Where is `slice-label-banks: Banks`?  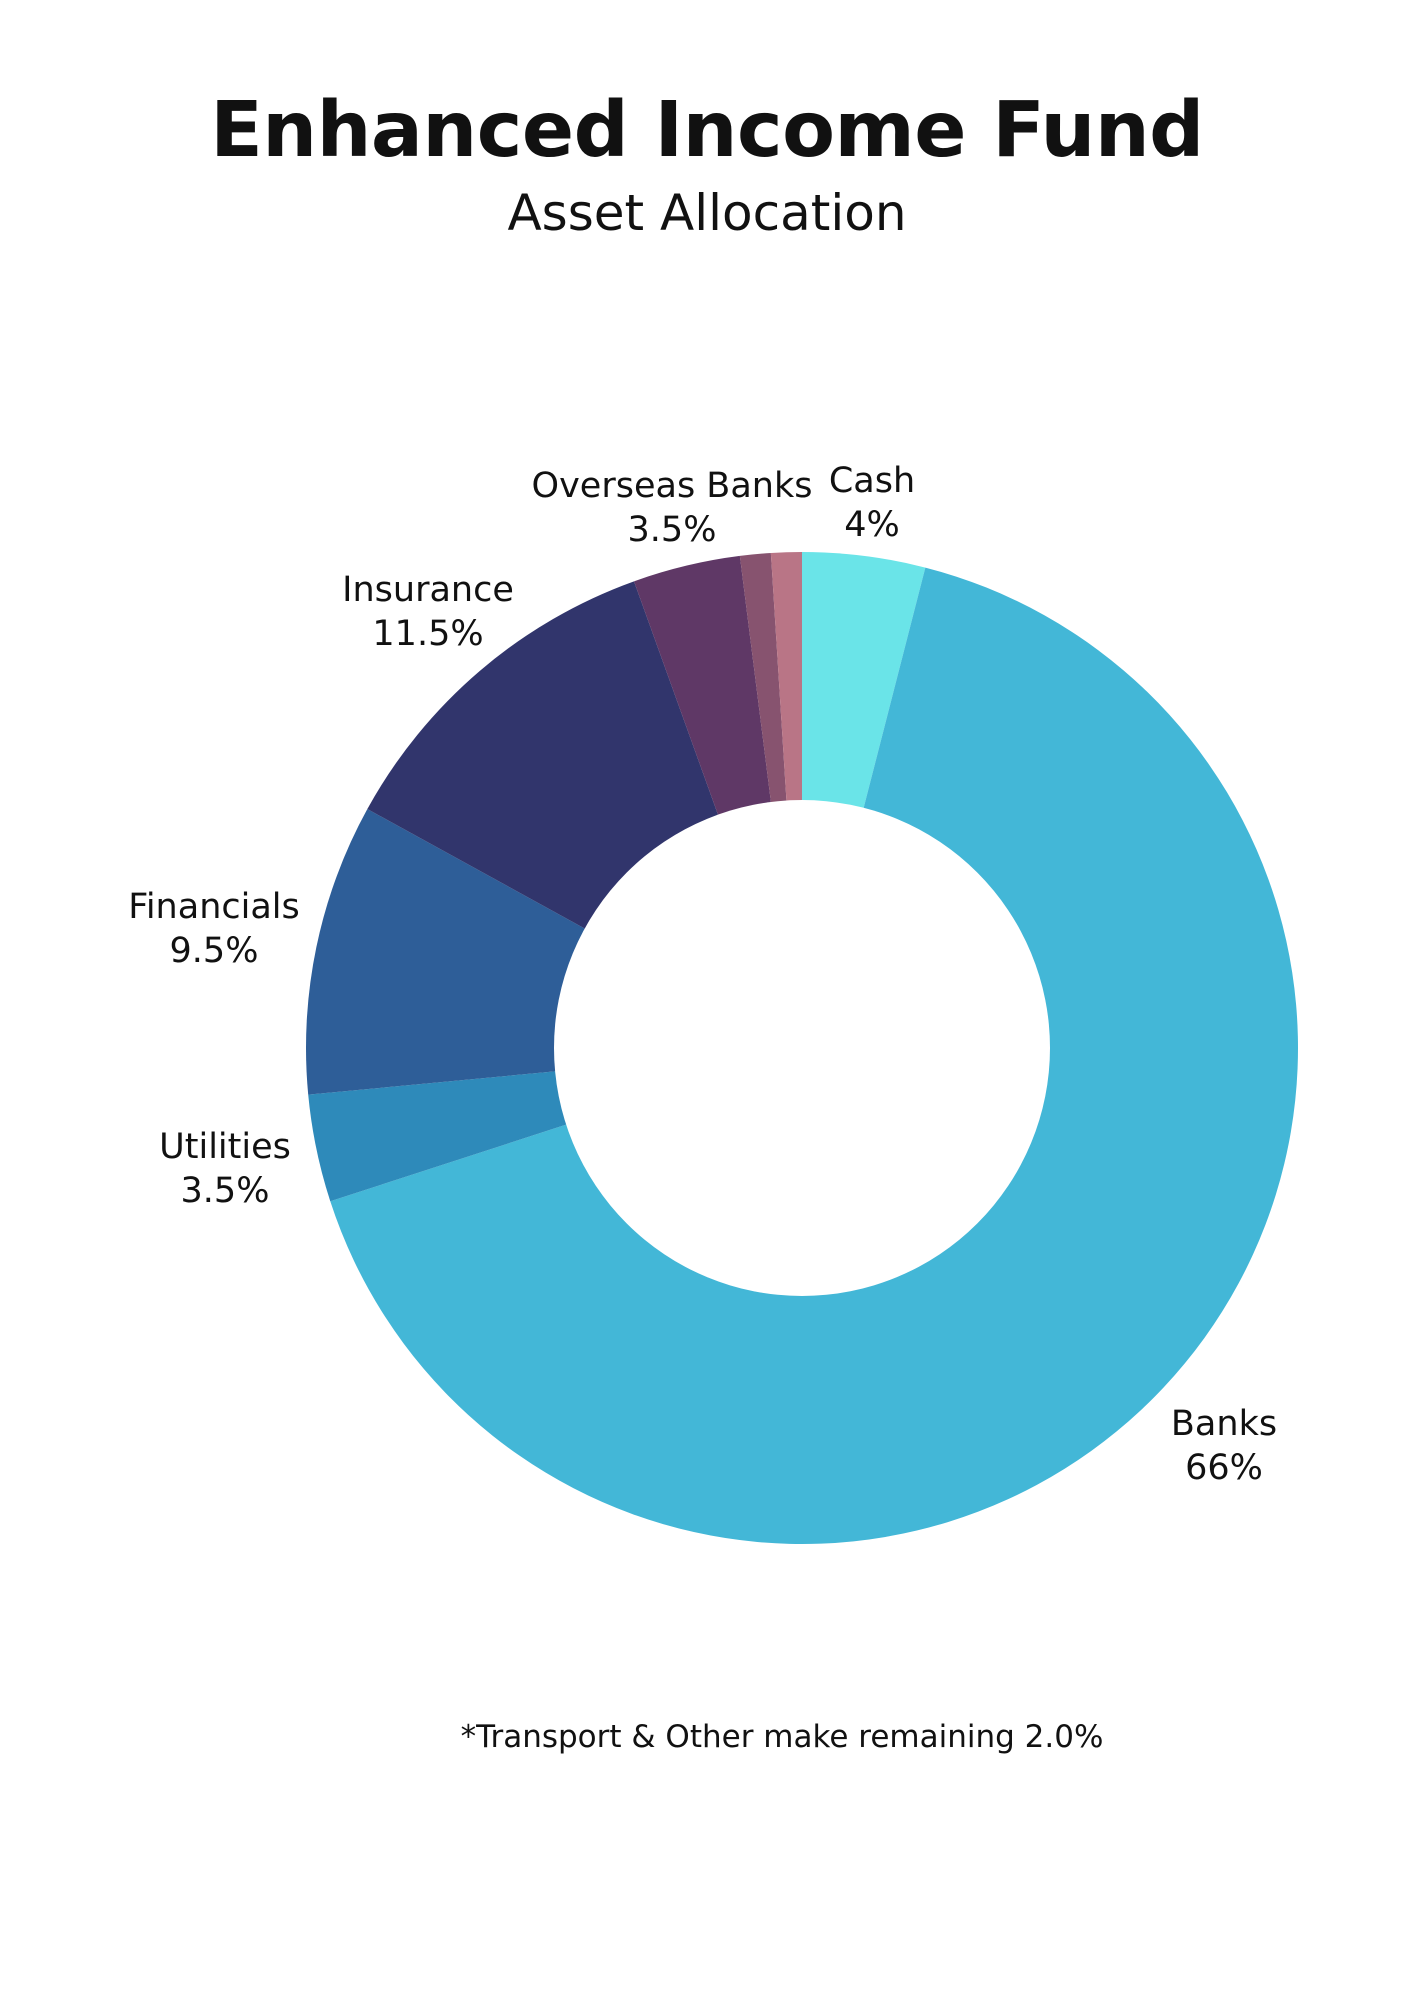
slice-label-banks: Banks is located at coordinates (1224, 1424).